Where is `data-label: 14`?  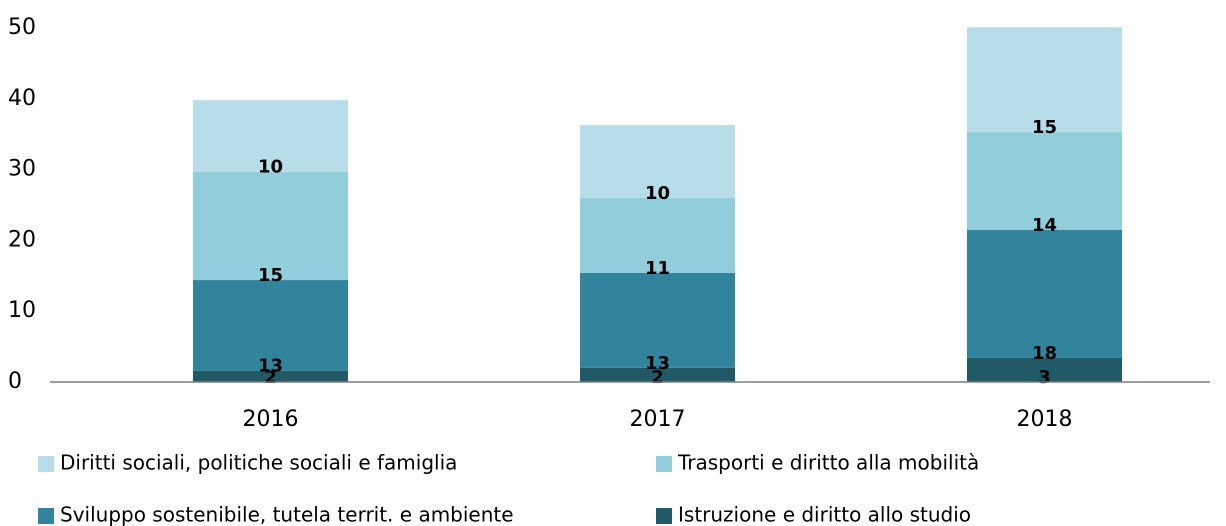
data-label: 14 is located at coordinates (1044, 225).